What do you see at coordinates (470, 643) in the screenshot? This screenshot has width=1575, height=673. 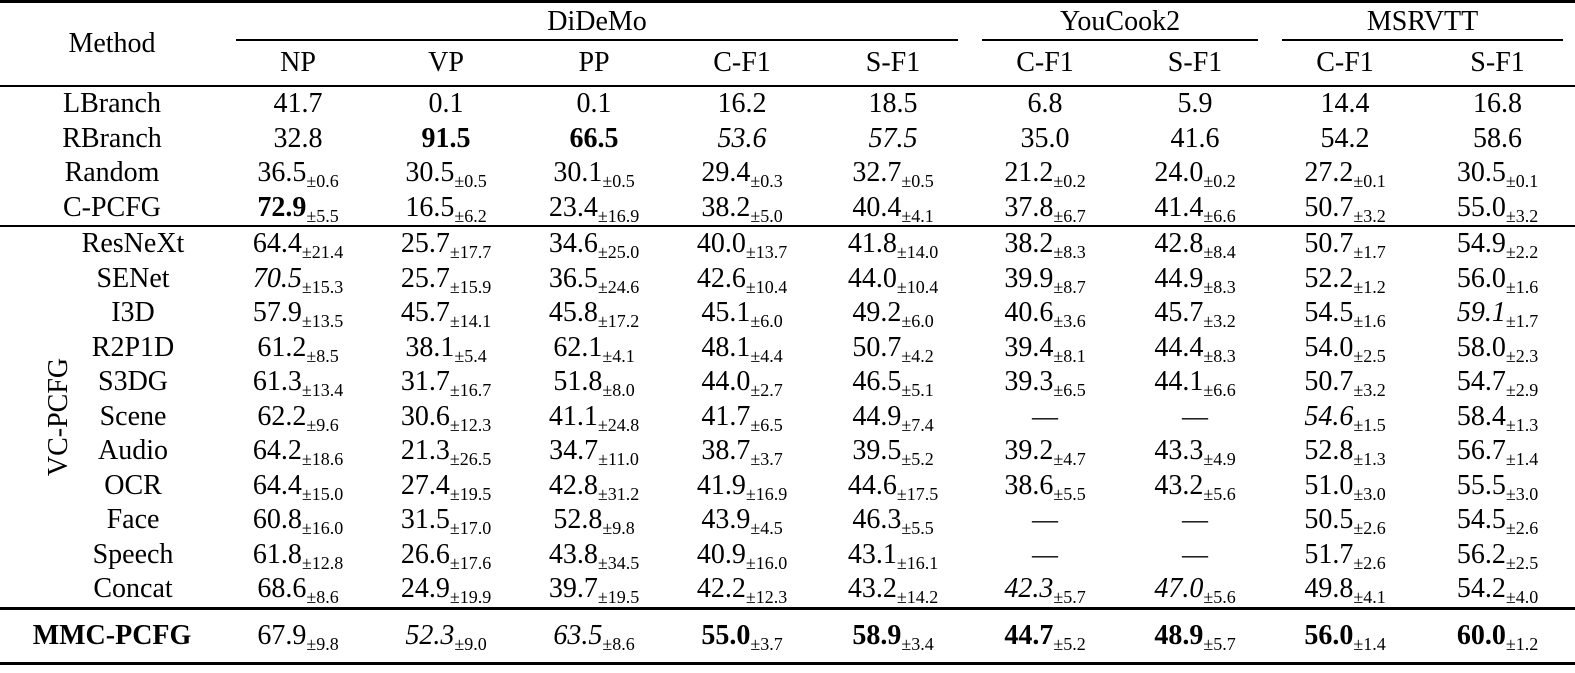 I see `cell-std: ±9.0` at bounding box center [470, 643].